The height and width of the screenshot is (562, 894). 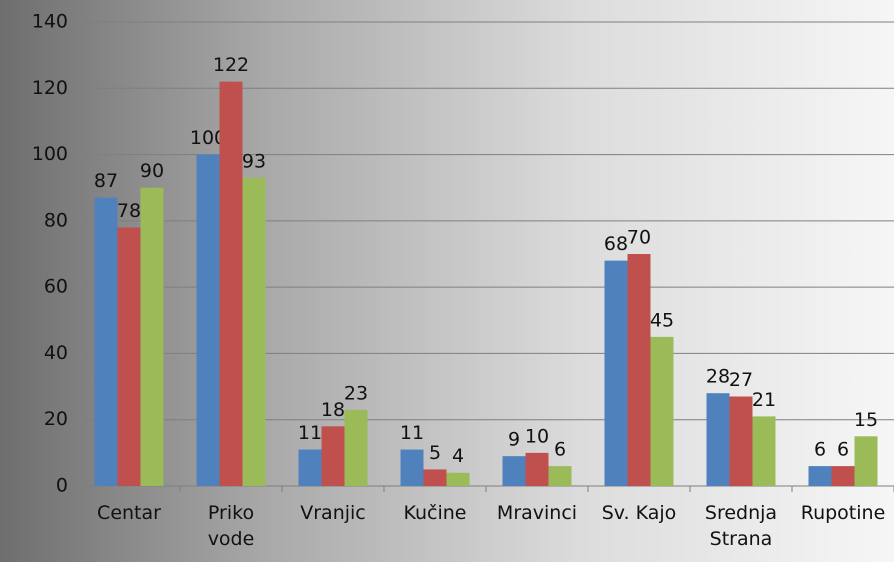 I want to click on x-tick-label: Kučine, so click(x=435, y=513).